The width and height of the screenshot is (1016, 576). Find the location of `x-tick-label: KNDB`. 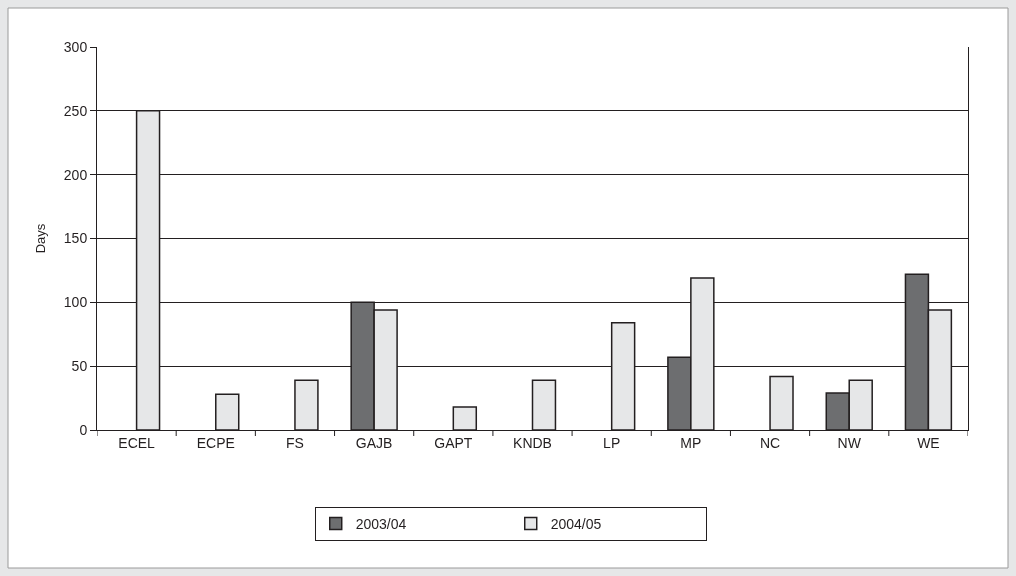

x-tick-label: KNDB is located at coordinates (532, 442).